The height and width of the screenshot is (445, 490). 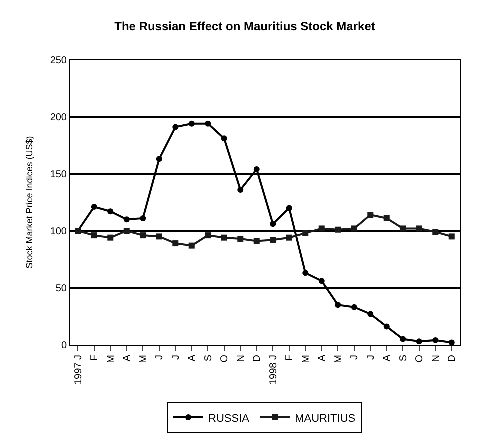 I want to click on legend-label: MAURITIUS, so click(x=325, y=418).